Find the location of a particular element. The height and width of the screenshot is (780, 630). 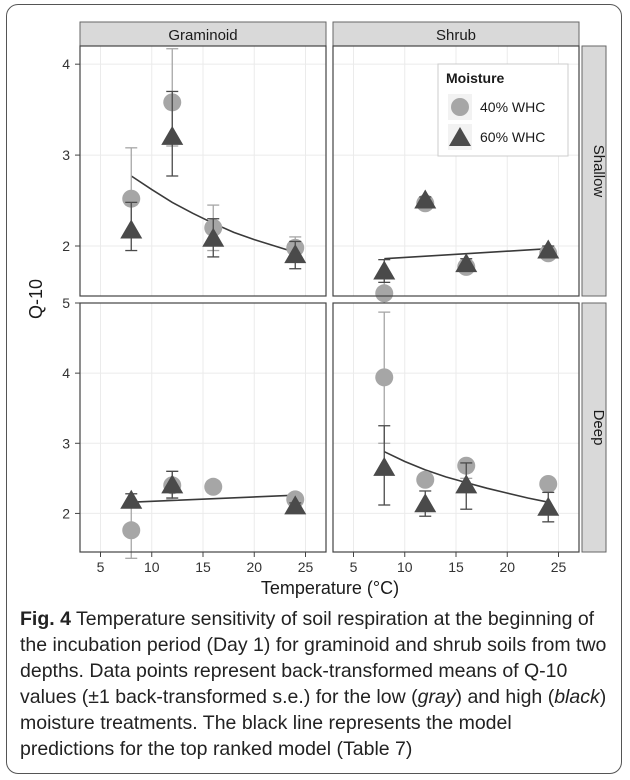

legend-circle-marker is located at coordinates (460, 107).